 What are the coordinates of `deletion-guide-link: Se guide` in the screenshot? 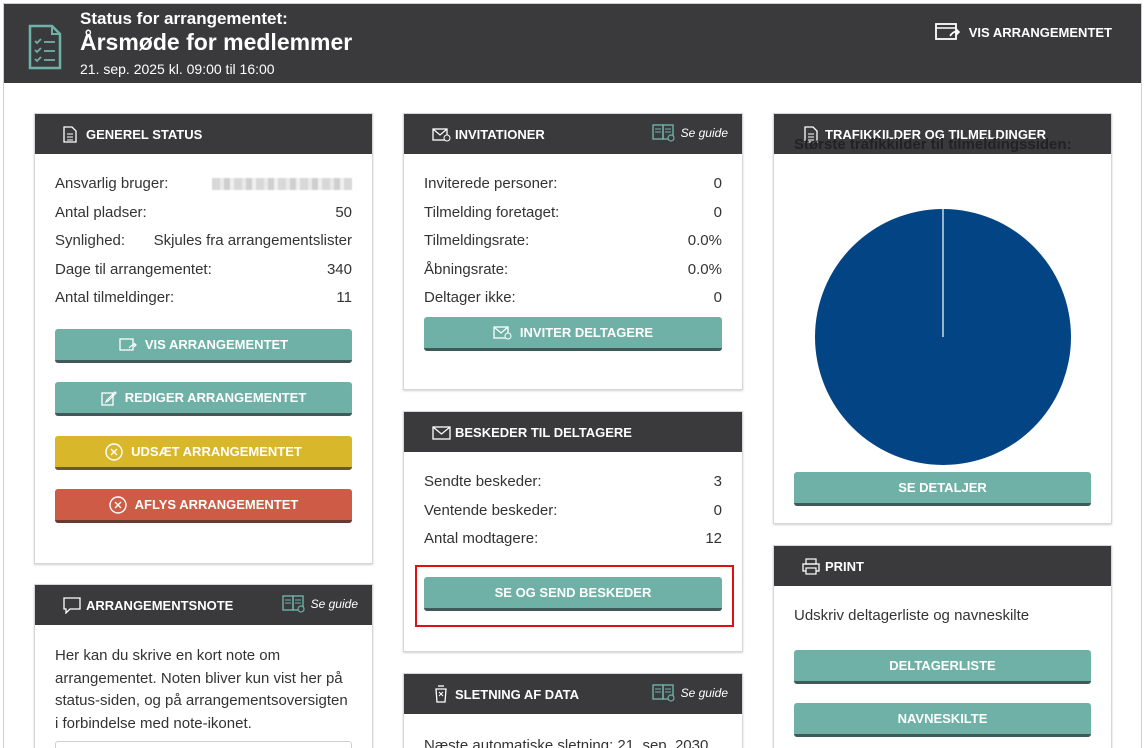 It's located at (689, 693).